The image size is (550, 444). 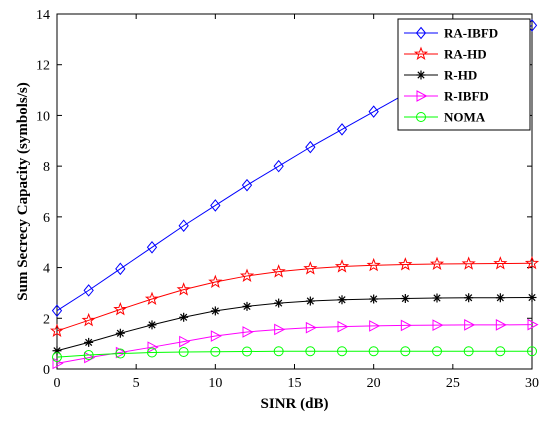 What do you see at coordinates (453, 383) in the screenshot?
I see `x-tick-label: 25` at bounding box center [453, 383].